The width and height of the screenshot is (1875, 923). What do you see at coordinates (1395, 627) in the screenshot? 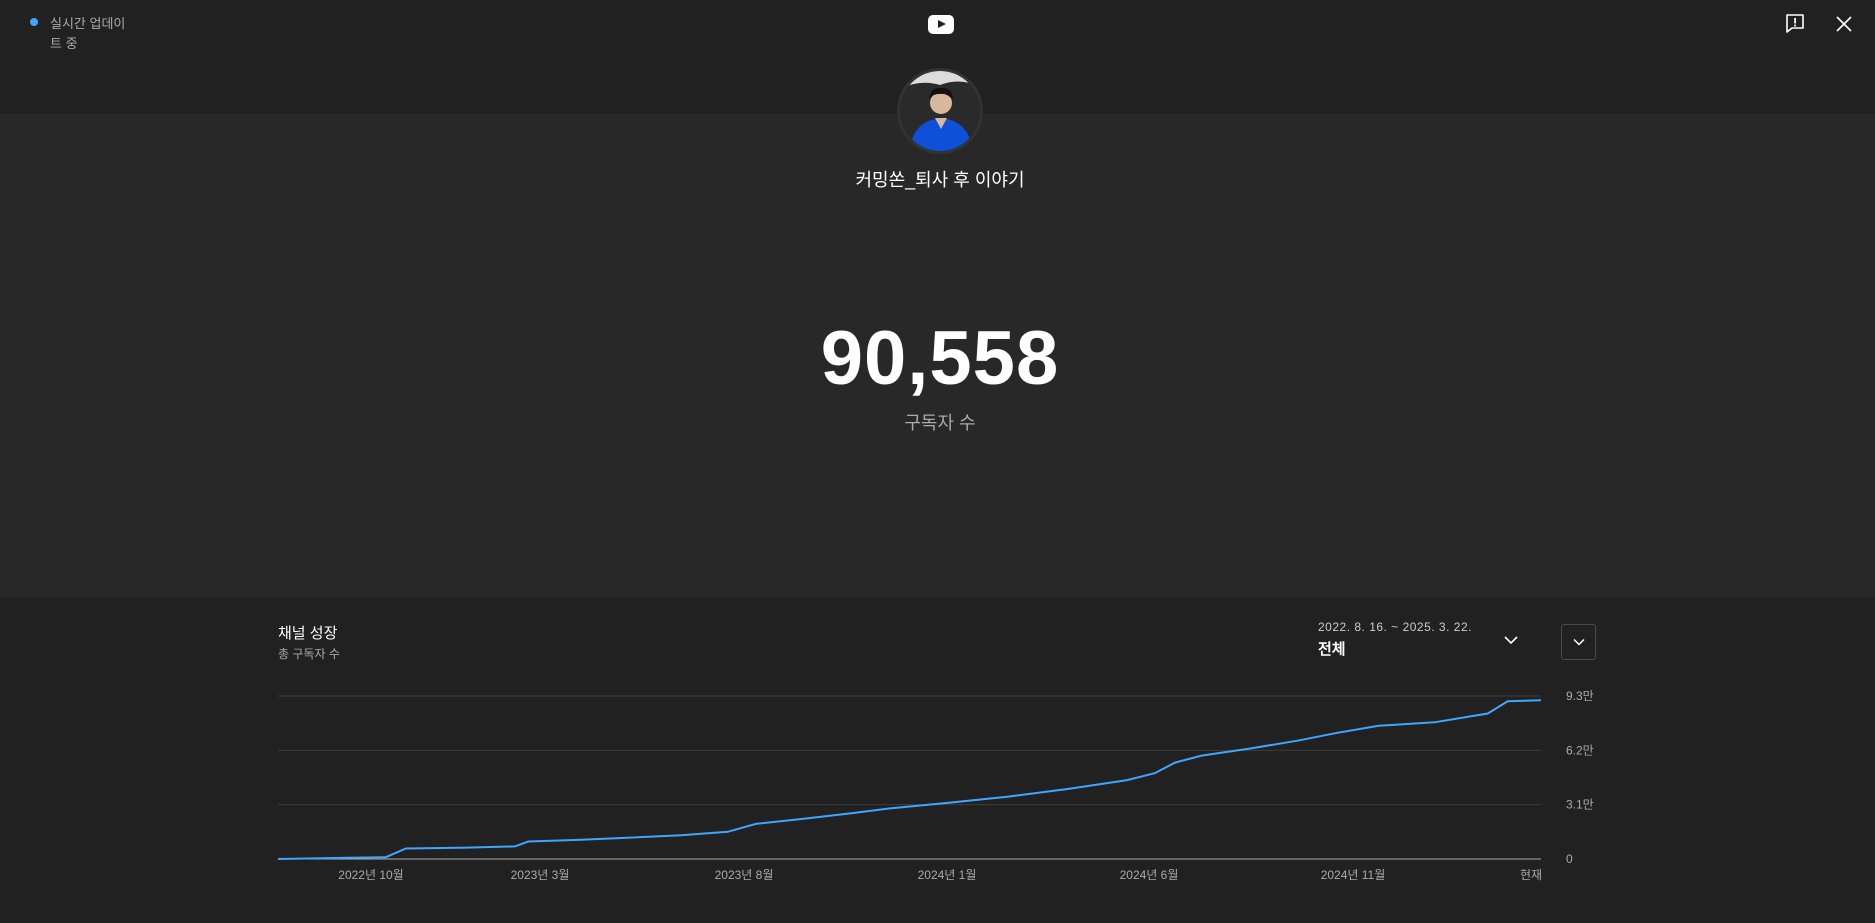
I see `date-range-text: 2022. 8. 16. ~ 2025. 3. 22.` at bounding box center [1395, 627].